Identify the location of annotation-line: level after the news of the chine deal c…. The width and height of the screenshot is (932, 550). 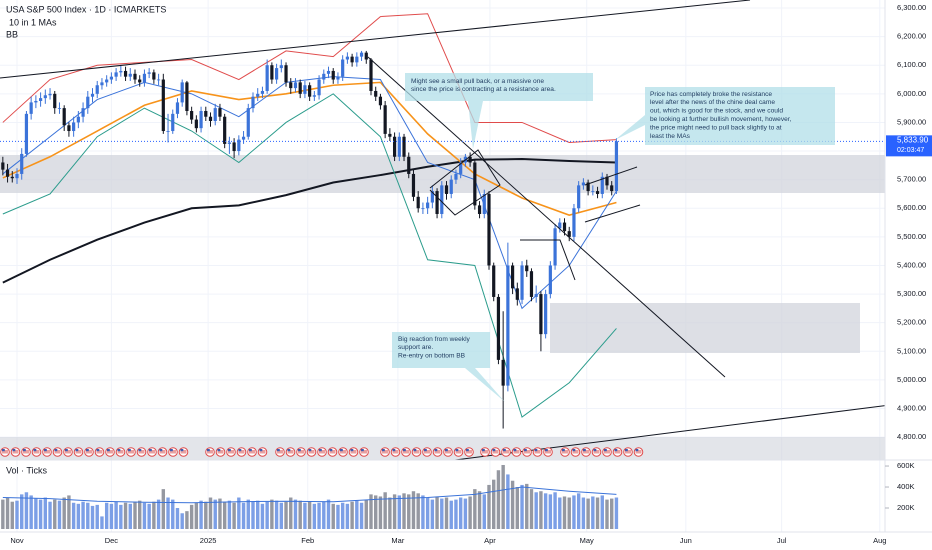
(712, 102).